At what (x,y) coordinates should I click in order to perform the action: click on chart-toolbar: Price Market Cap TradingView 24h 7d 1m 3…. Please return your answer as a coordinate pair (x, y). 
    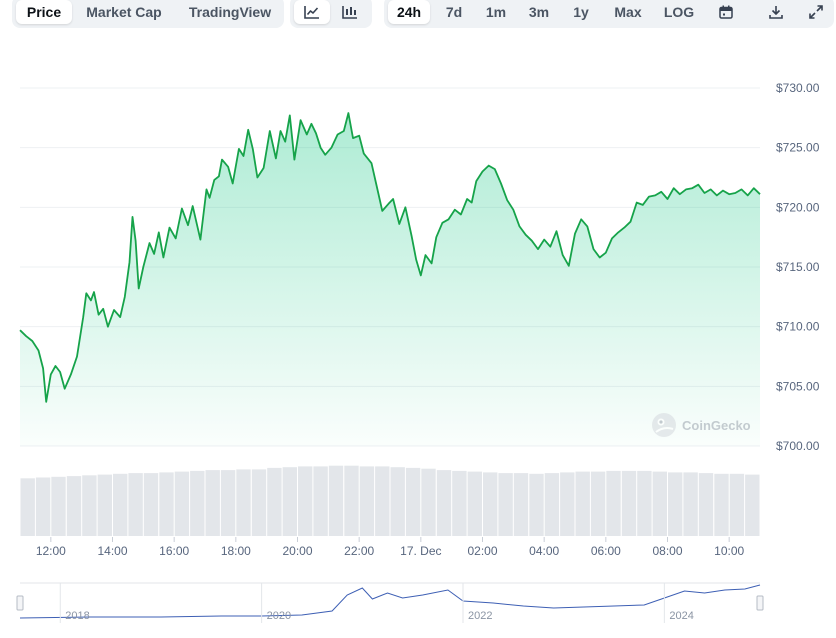
    Looking at the image, I should click on (421, 15).